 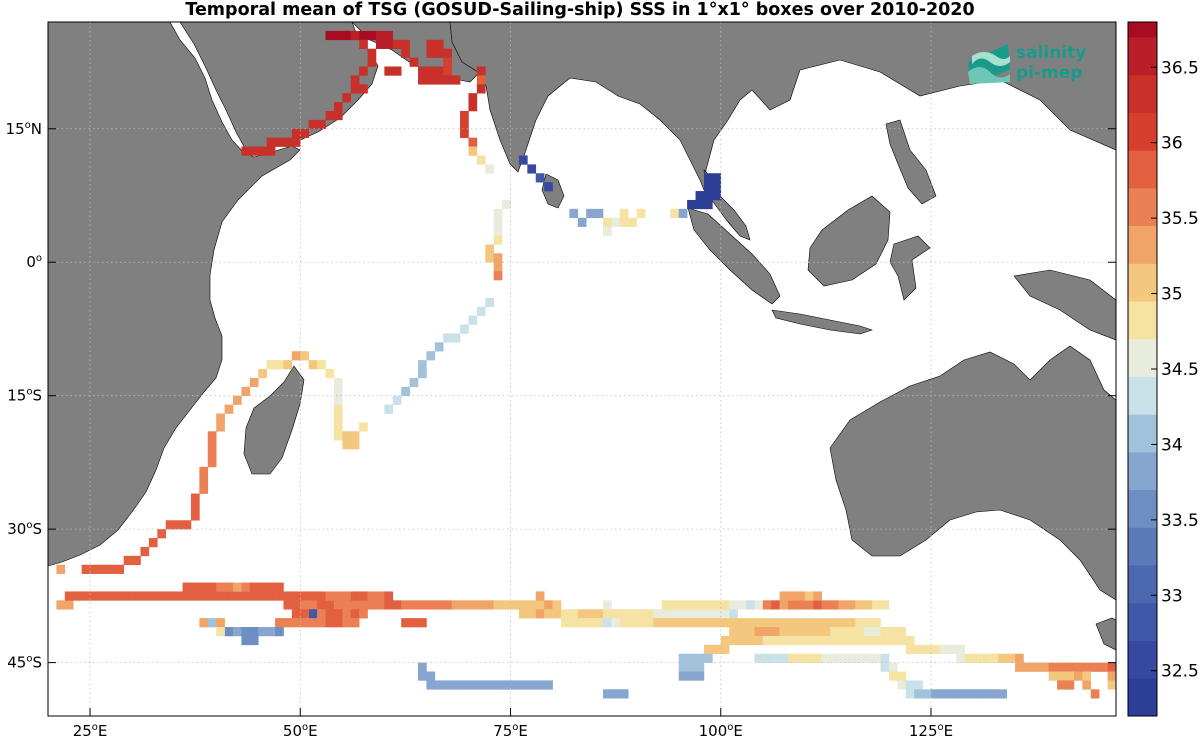 What do you see at coordinates (1105, 634) in the screenshot?
I see `tasmania` at bounding box center [1105, 634].